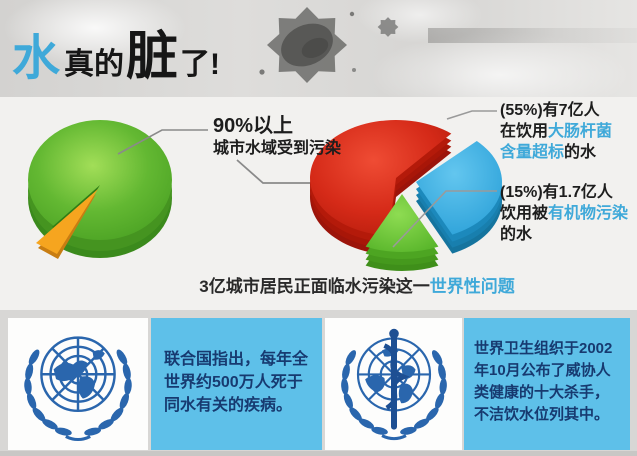 This screenshot has width=637, height=456. Describe the element at coordinates (542, 370) in the screenshot. I see `who-text-line2: 年10月公布了威协人` at that location.